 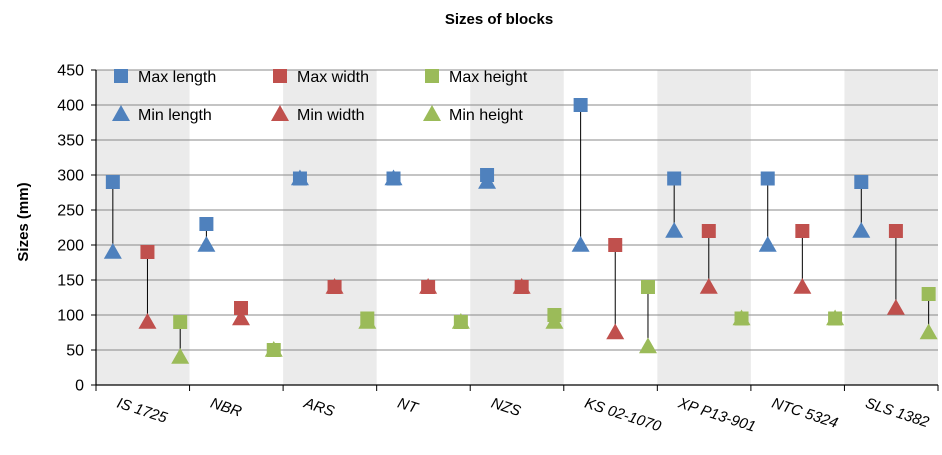 I want to click on y-tick-label: 200, so click(x=70, y=246).